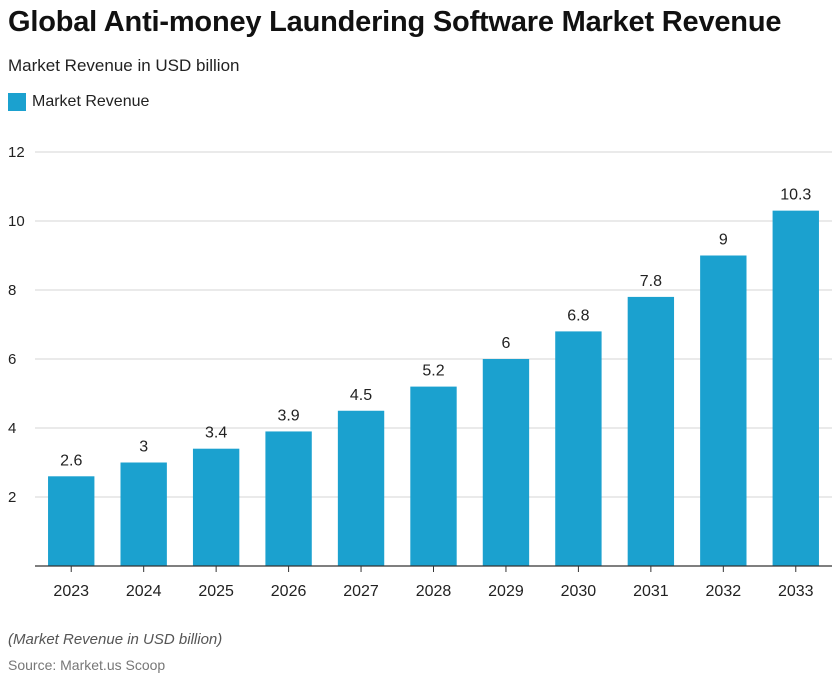  I want to click on data-label: 7.8, so click(651, 281).